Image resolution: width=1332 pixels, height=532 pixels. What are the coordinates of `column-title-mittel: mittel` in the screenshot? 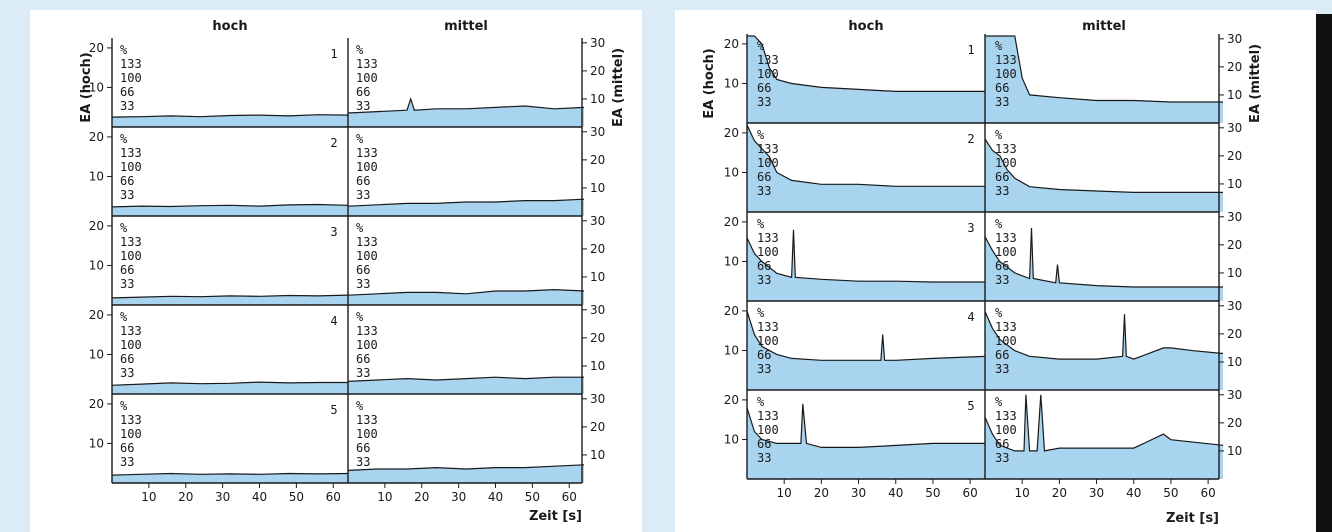 It's located at (466, 26).